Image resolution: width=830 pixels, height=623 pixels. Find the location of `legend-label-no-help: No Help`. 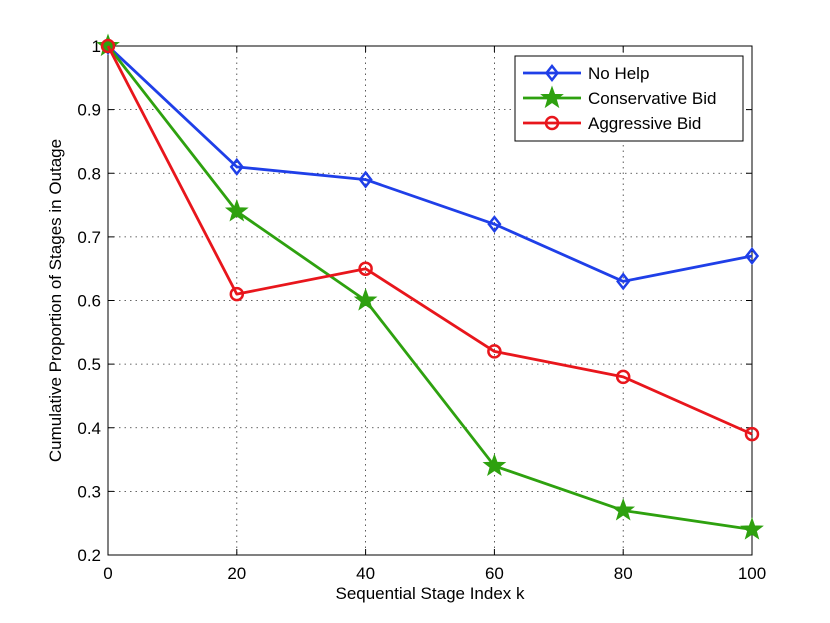

legend-label-no-help: No Help is located at coordinates (618, 73).